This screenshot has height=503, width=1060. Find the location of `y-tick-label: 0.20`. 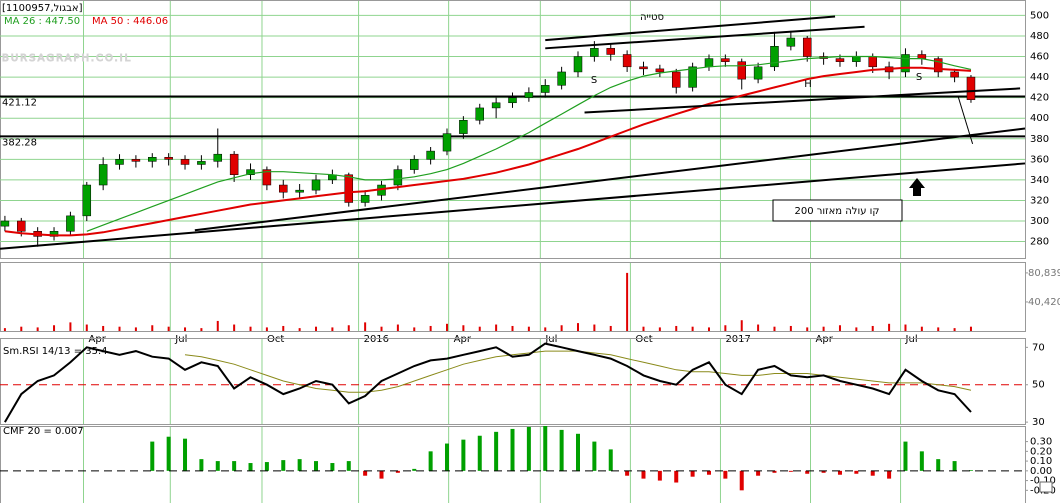

y-tick-label: 0.20 is located at coordinates (1041, 451).